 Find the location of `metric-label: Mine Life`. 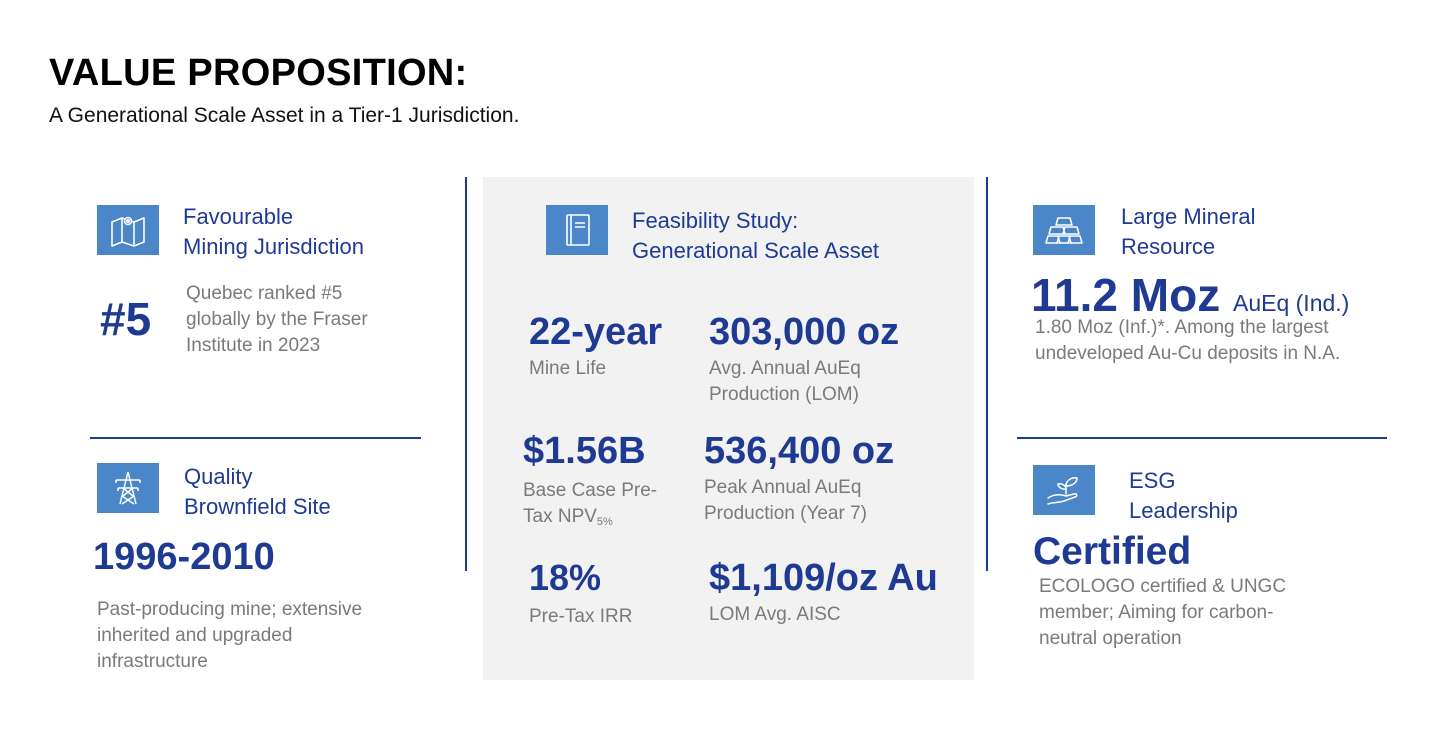

metric-label: Mine Life is located at coordinates (568, 368).